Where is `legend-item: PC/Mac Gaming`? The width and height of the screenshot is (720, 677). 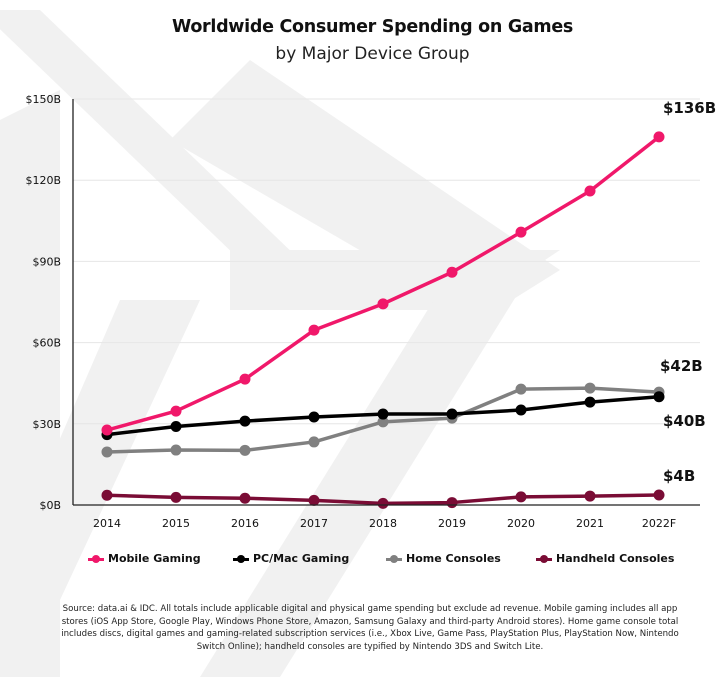
legend-item: PC/Mac Gaming is located at coordinates (291, 558).